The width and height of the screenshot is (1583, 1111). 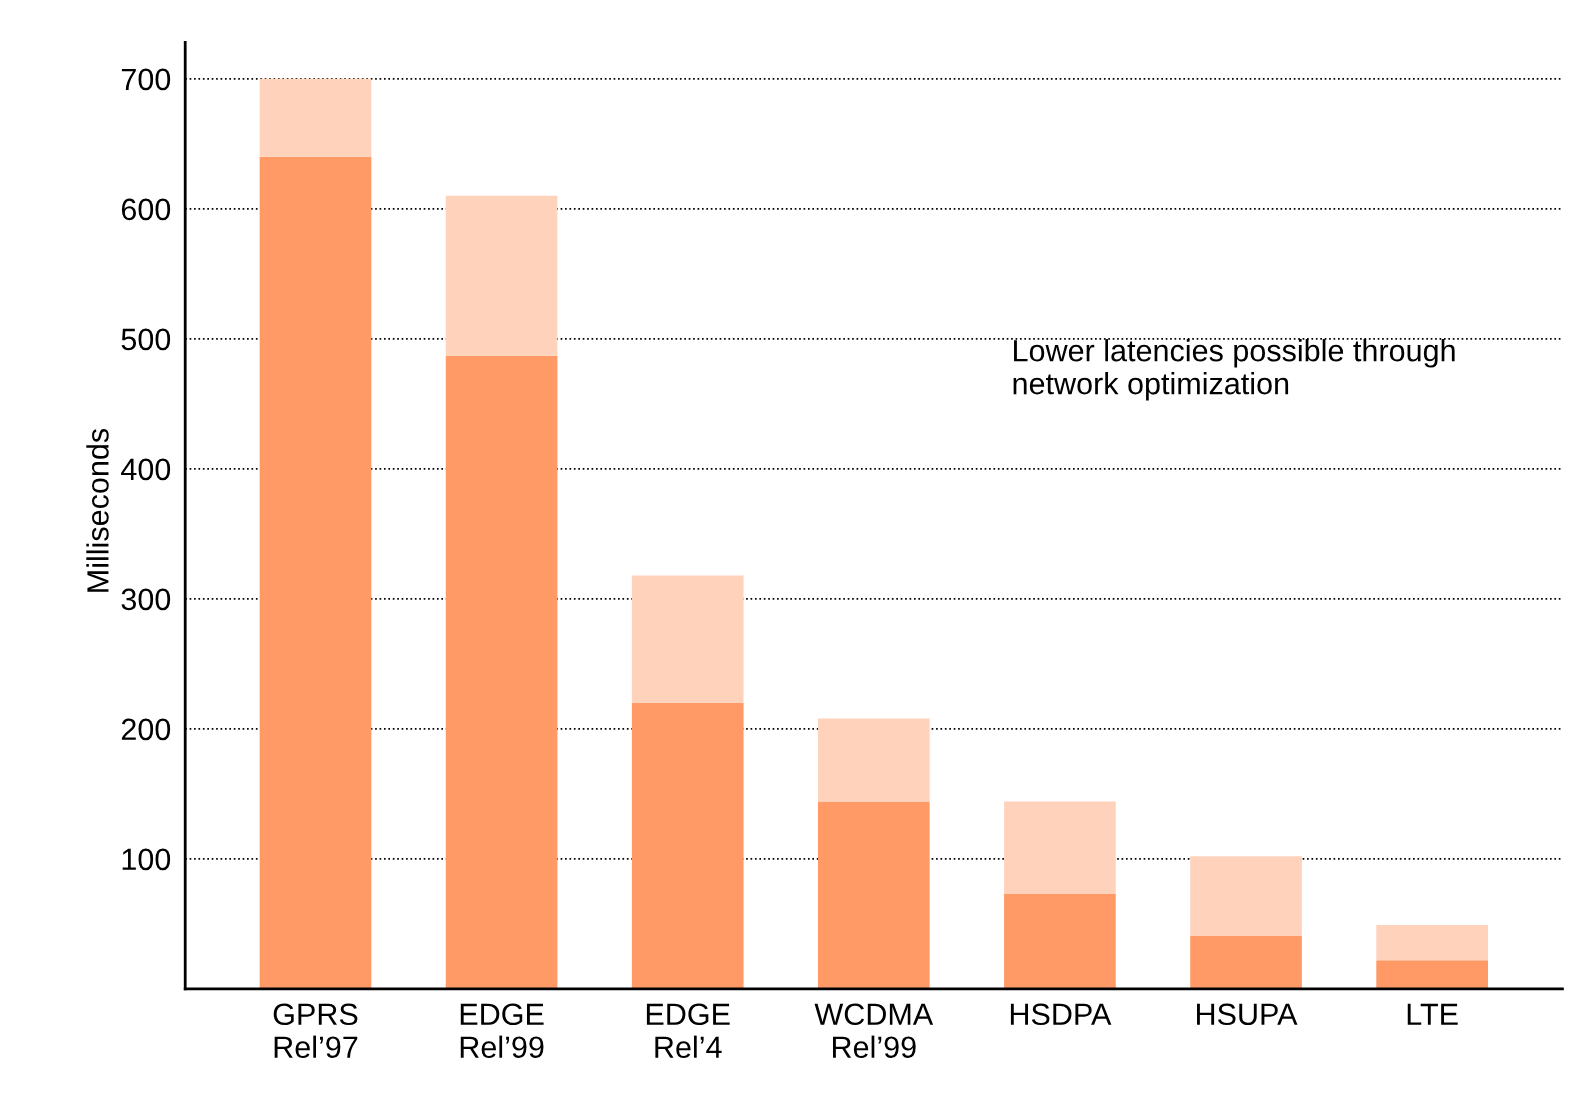 What do you see at coordinates (146, 79) in the screenshot?
I see `y-tick-label: 700` at bounding box center [146, 79].